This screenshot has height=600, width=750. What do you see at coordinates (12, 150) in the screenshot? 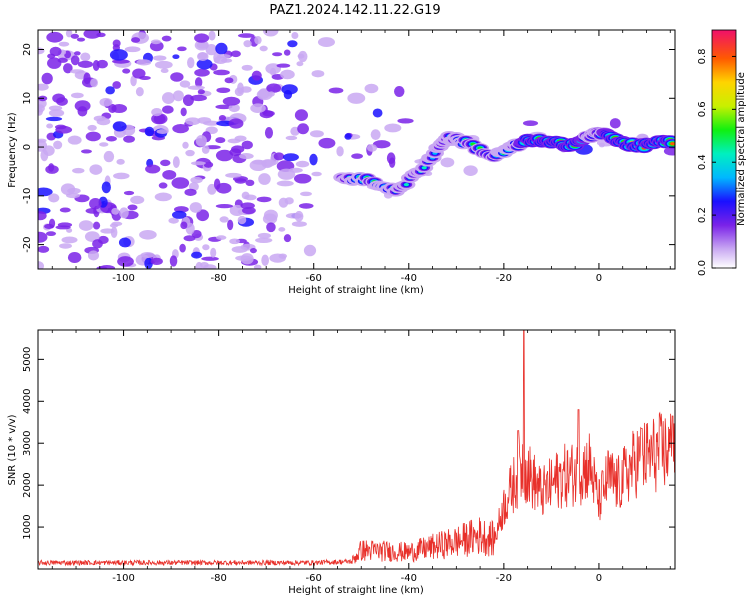
I see `spectrogram-y-label: Frequency (Hz)` at bounding box center [12, 150].